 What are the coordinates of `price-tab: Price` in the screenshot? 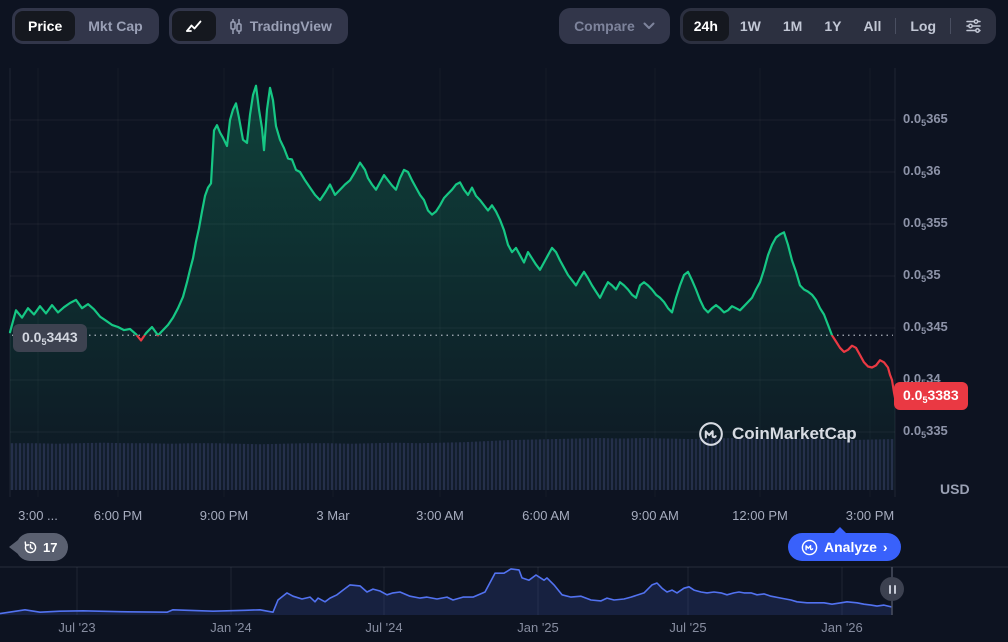 It's located at (45, 26).